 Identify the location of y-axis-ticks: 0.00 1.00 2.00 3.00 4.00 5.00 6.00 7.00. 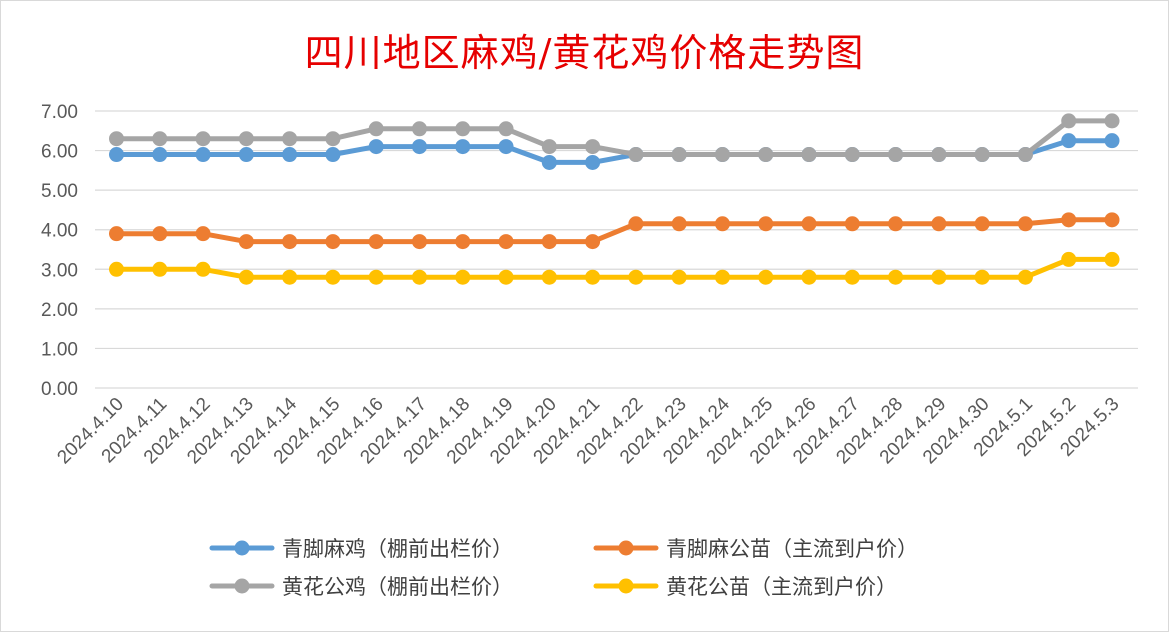
(59, 251).